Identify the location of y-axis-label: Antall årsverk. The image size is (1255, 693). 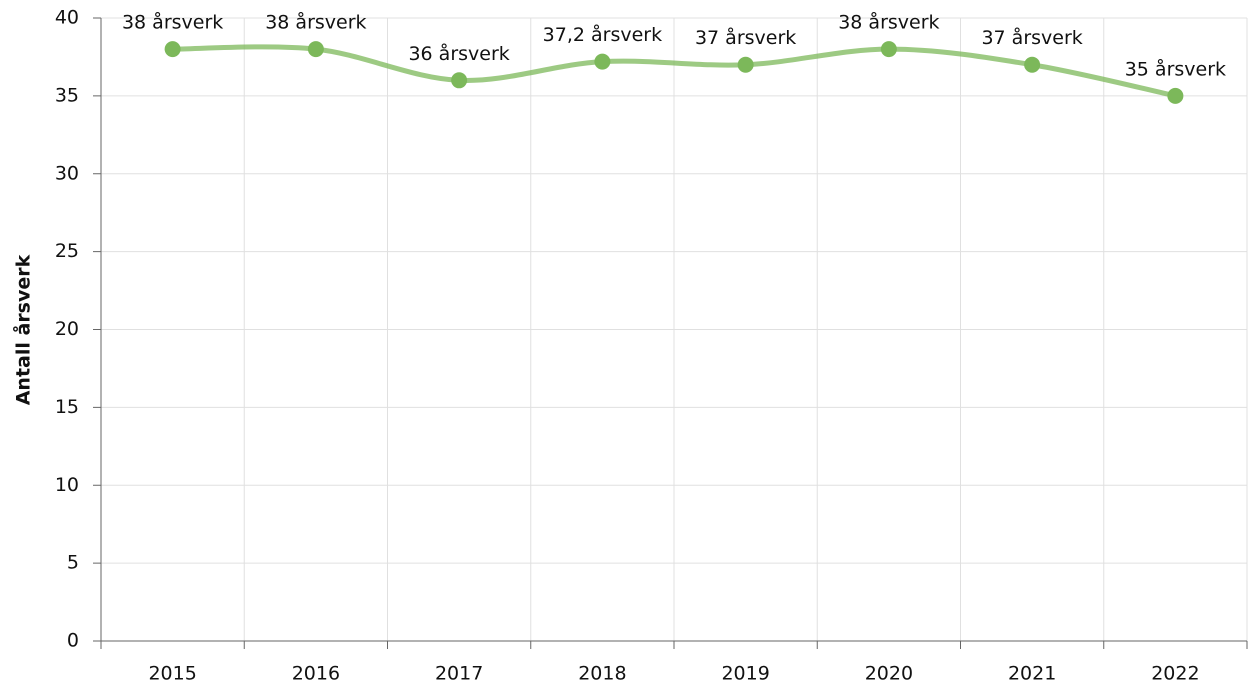
(23, 329).